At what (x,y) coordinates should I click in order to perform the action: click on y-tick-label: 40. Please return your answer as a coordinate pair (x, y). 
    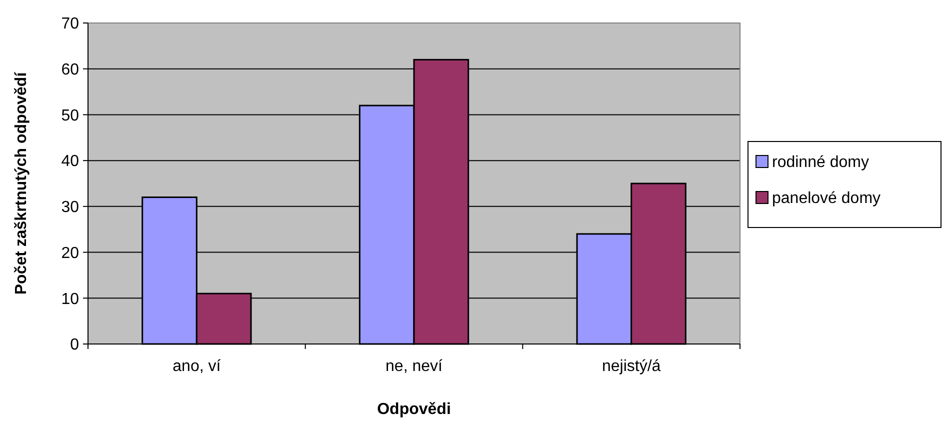
    Looking at the image, I should click on (70, 161).